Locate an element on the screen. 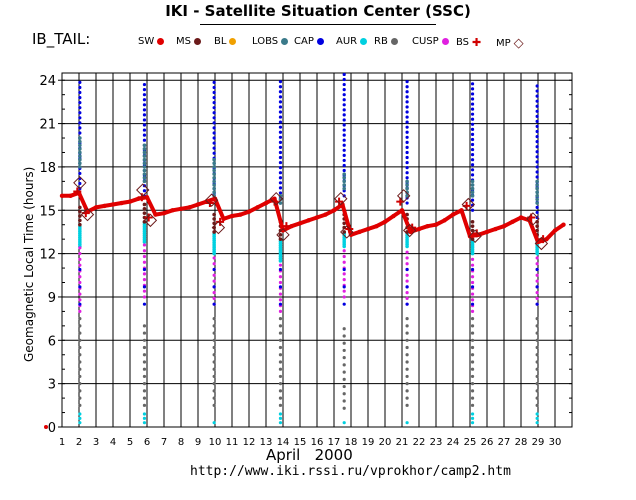 Image resolution: width=636 pixels, height=500 pixels. x-axis-label: April 2000 is located at coordinates (309, 455).